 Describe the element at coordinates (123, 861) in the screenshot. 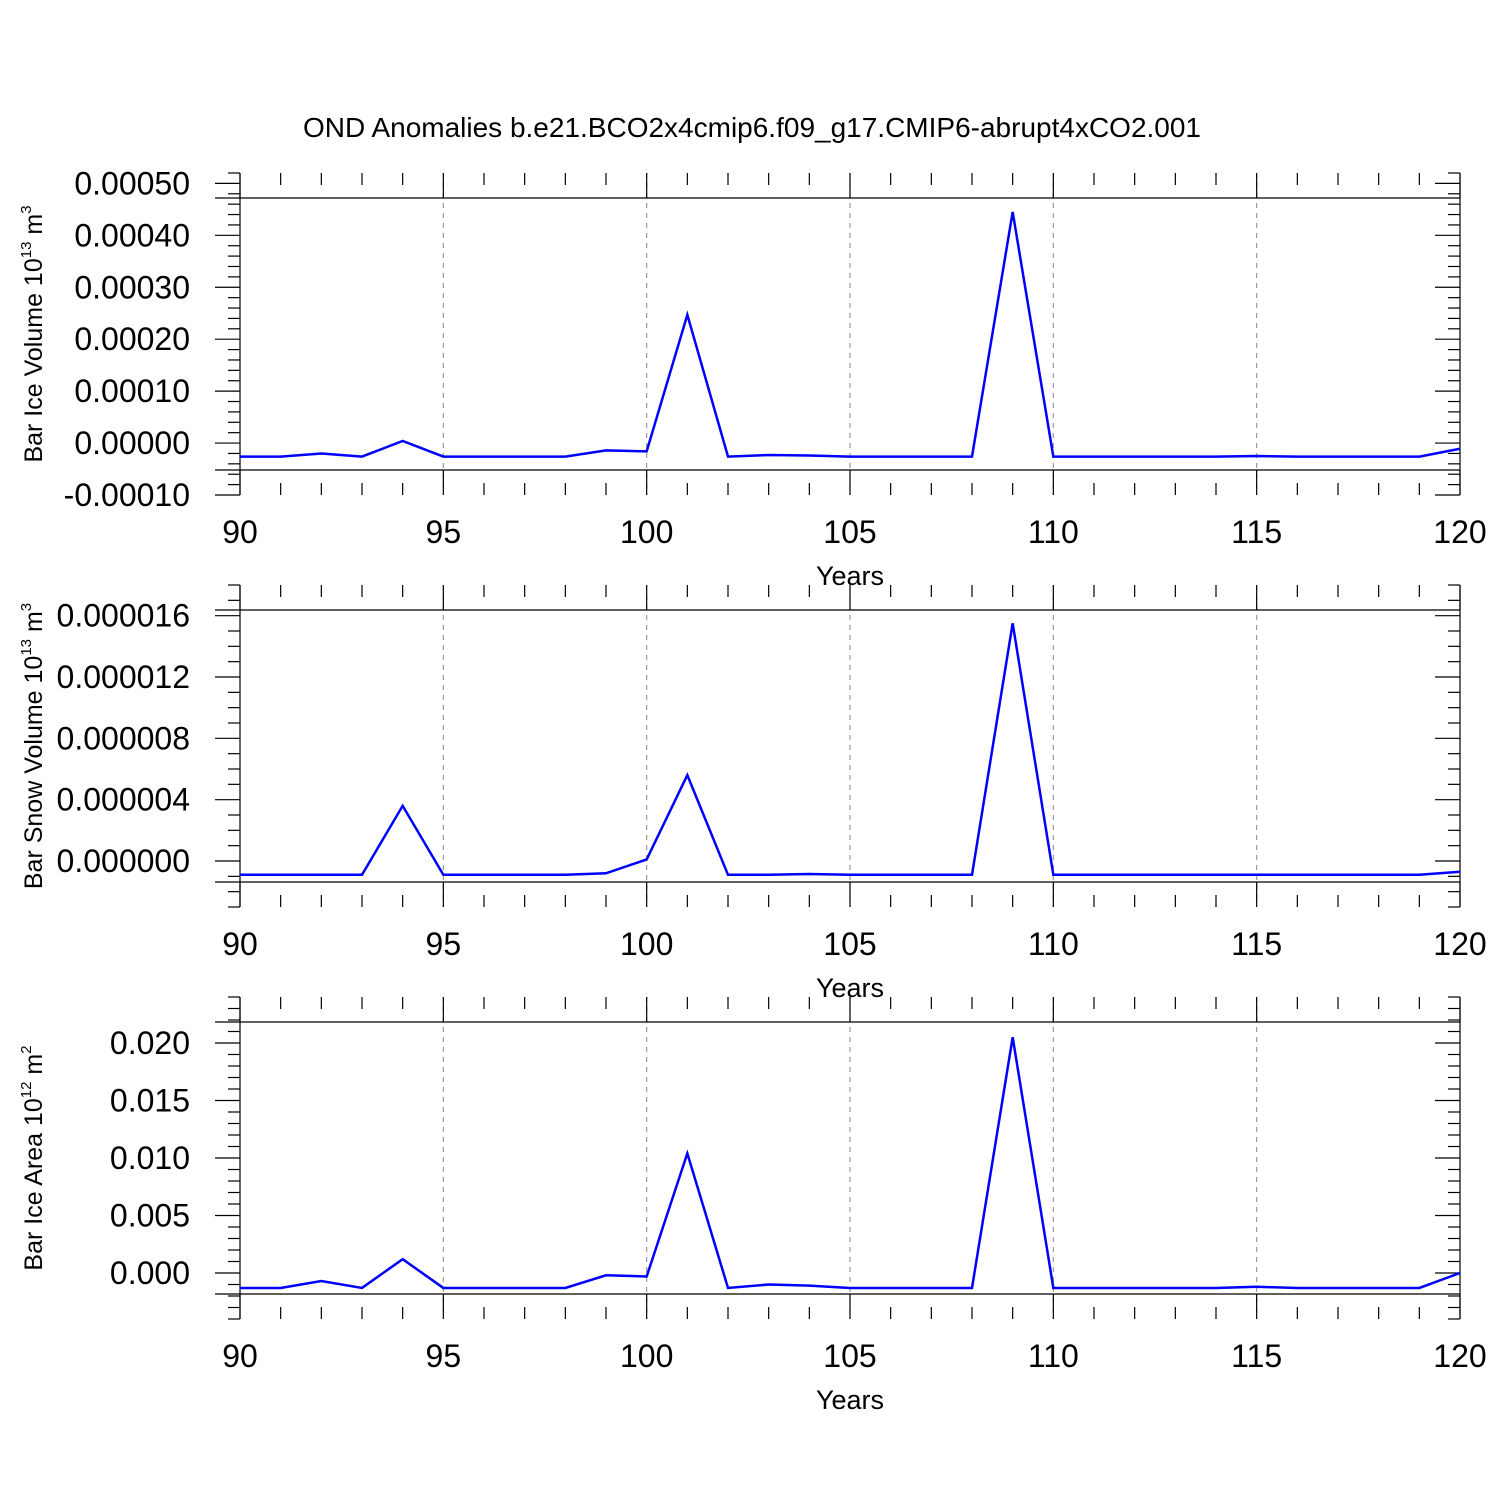

I see `y-tick-label: 0.000000` at that location.